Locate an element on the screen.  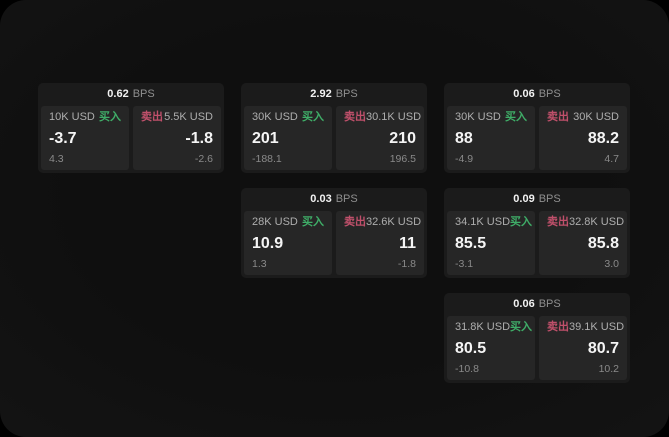
buy-panel: 30K USD 买入 201 -188.1 is located at coordinates (288, 138).